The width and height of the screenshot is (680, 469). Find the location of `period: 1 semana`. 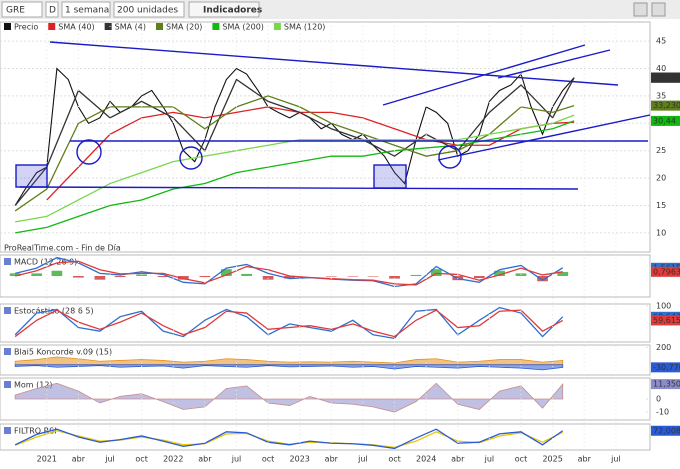

period: 1 semana is located at coordinates (87, 11).